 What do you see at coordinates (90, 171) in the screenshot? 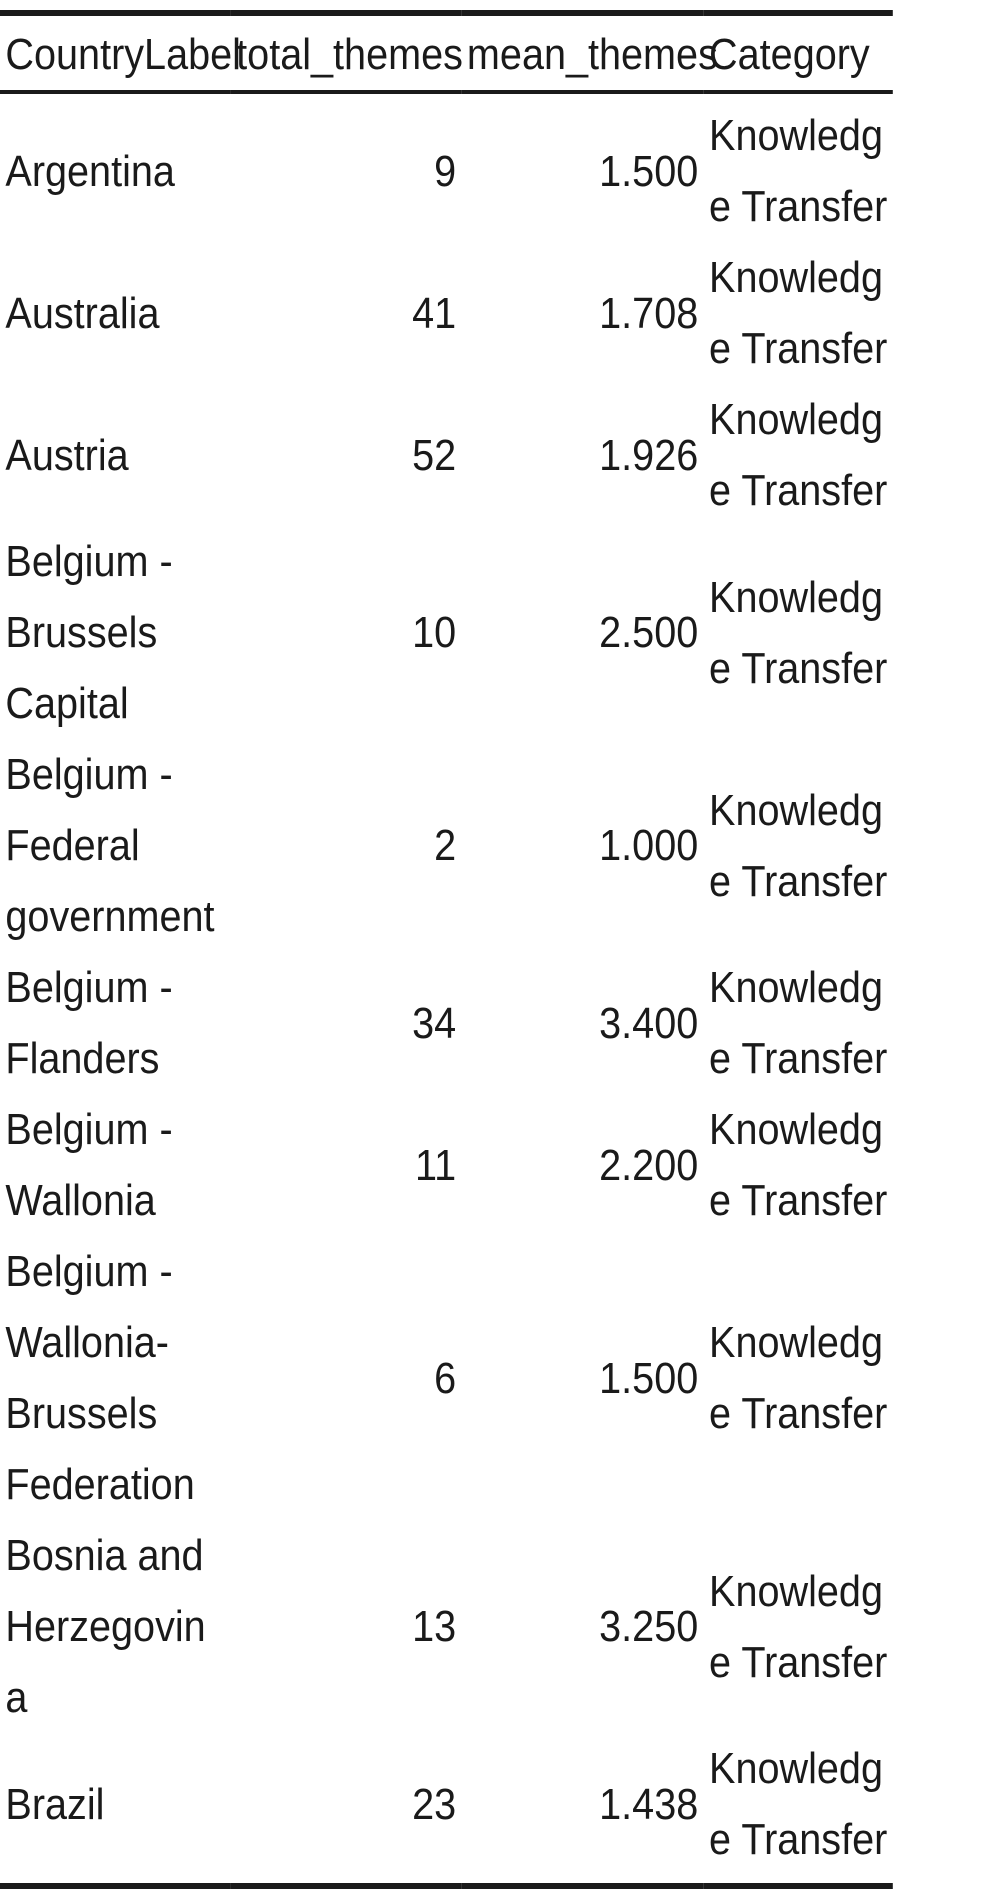
I see `cell-country: Argentina` at bounding box center [90, 171].